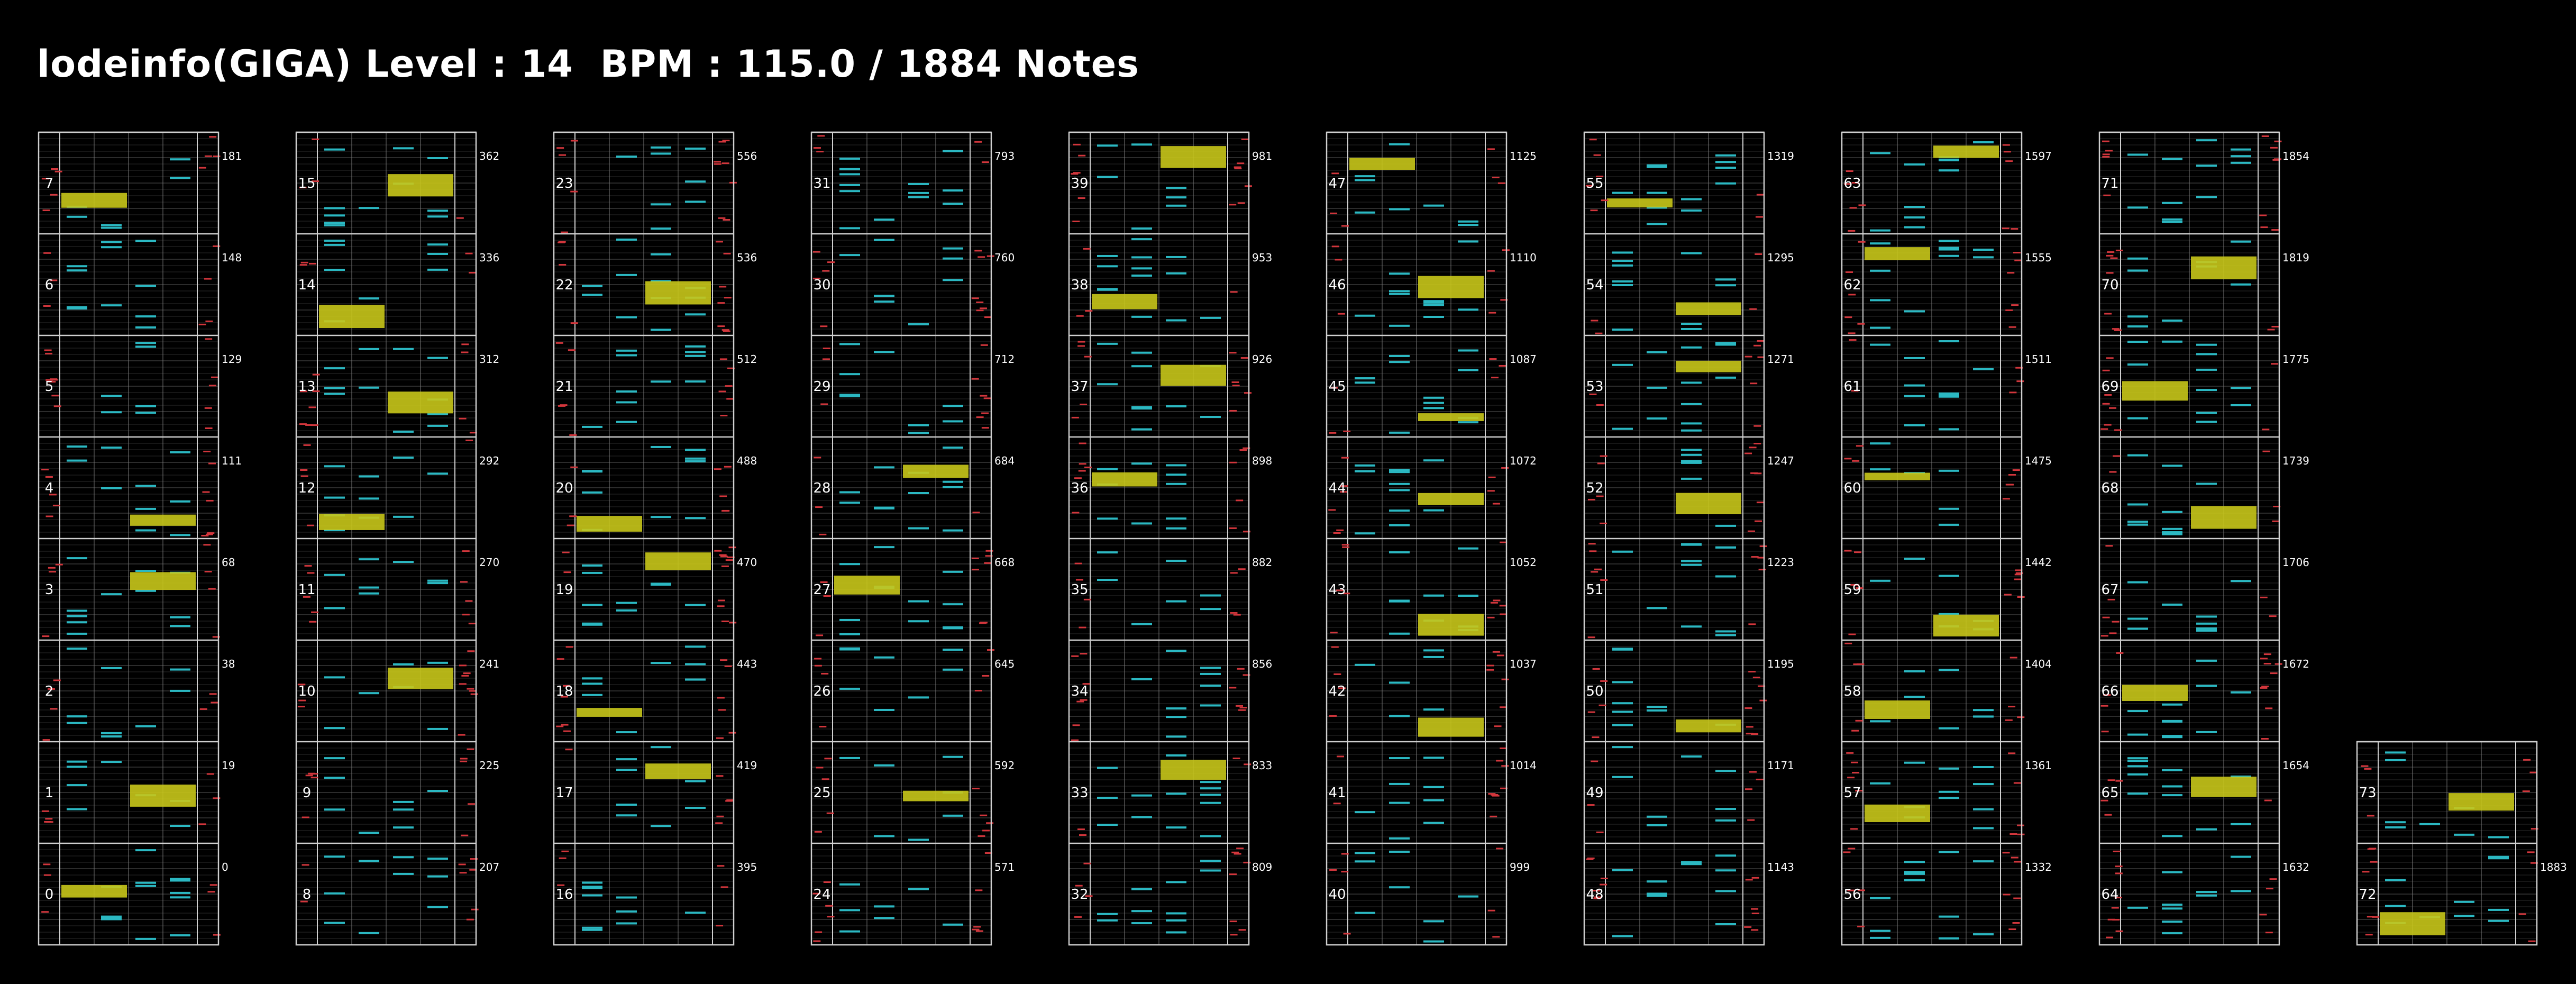  Describe the element at coordinates (1852, 285) in the screenshot. I see `bar-number: 62` at that location.